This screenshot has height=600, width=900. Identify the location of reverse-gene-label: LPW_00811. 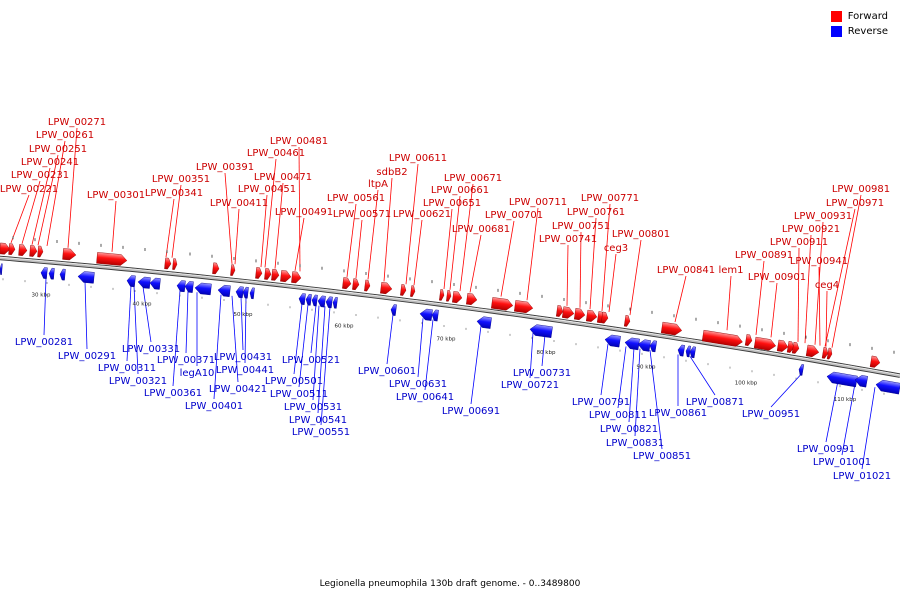
(618, 415).